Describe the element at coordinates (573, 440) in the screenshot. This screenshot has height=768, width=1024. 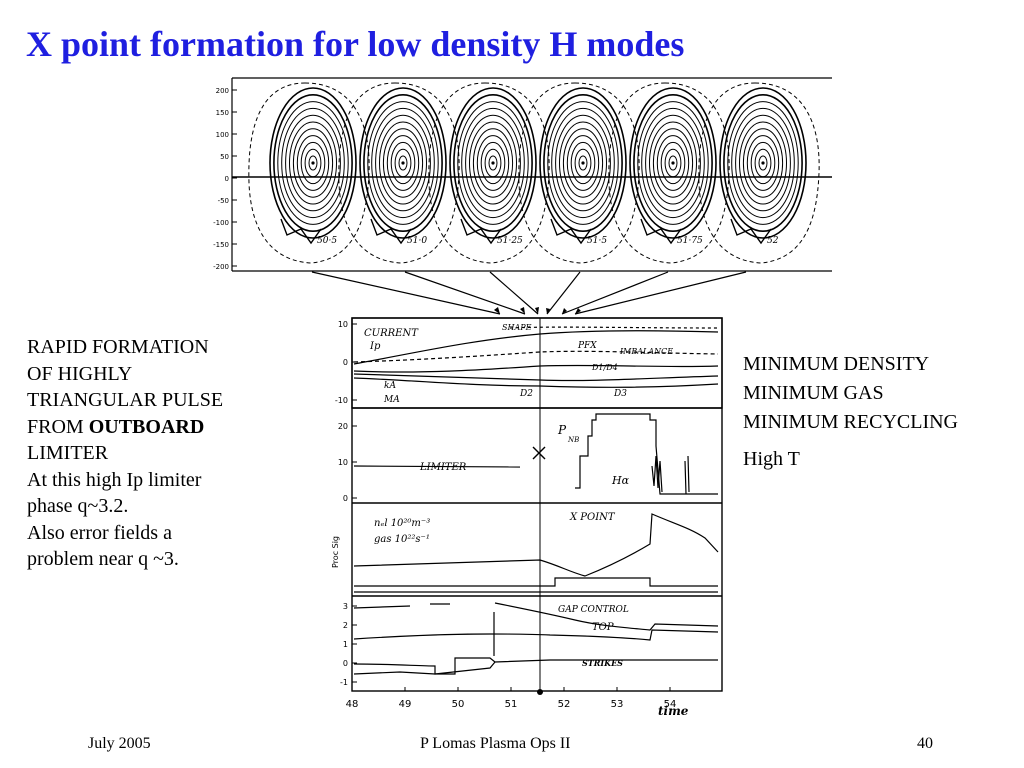
I see `pnb-subscript-label: NB` at that location.